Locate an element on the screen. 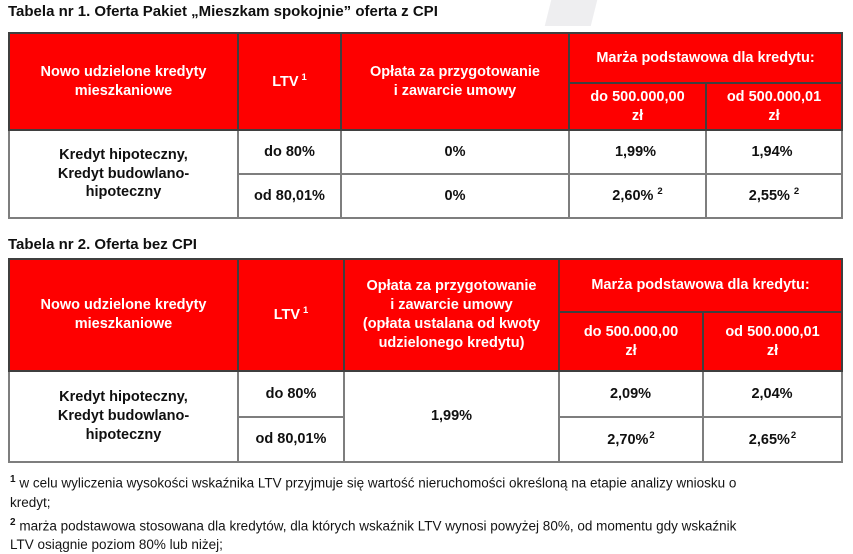 The width and height of the screenshot is (853, 554). table2-header-margin-group: Marża podstawowa dla kredytu: is located at coordinates (700, 285).